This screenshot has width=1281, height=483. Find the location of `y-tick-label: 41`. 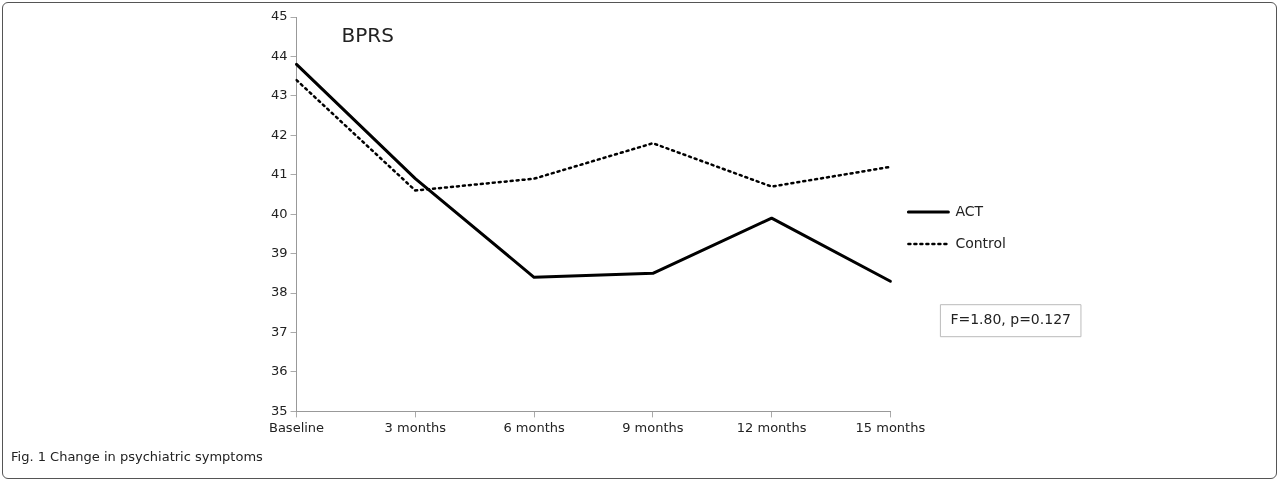

y-tick-label: 41 is located at coordinates (279, 174).